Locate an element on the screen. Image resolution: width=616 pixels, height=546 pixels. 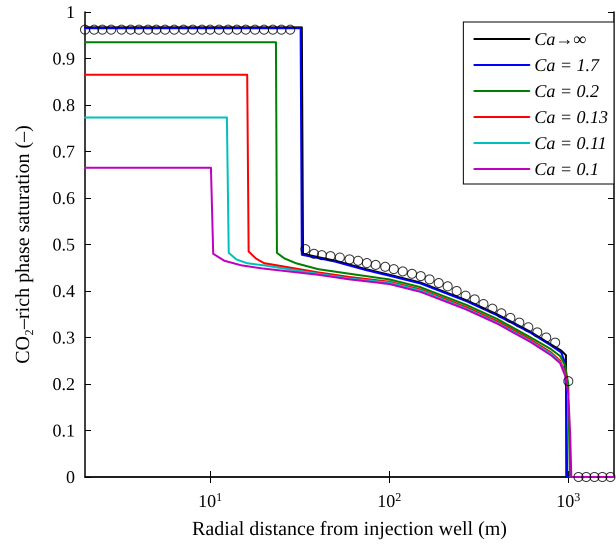
legend-label: Ca = 0.11 is located at coordinates (570, 143).